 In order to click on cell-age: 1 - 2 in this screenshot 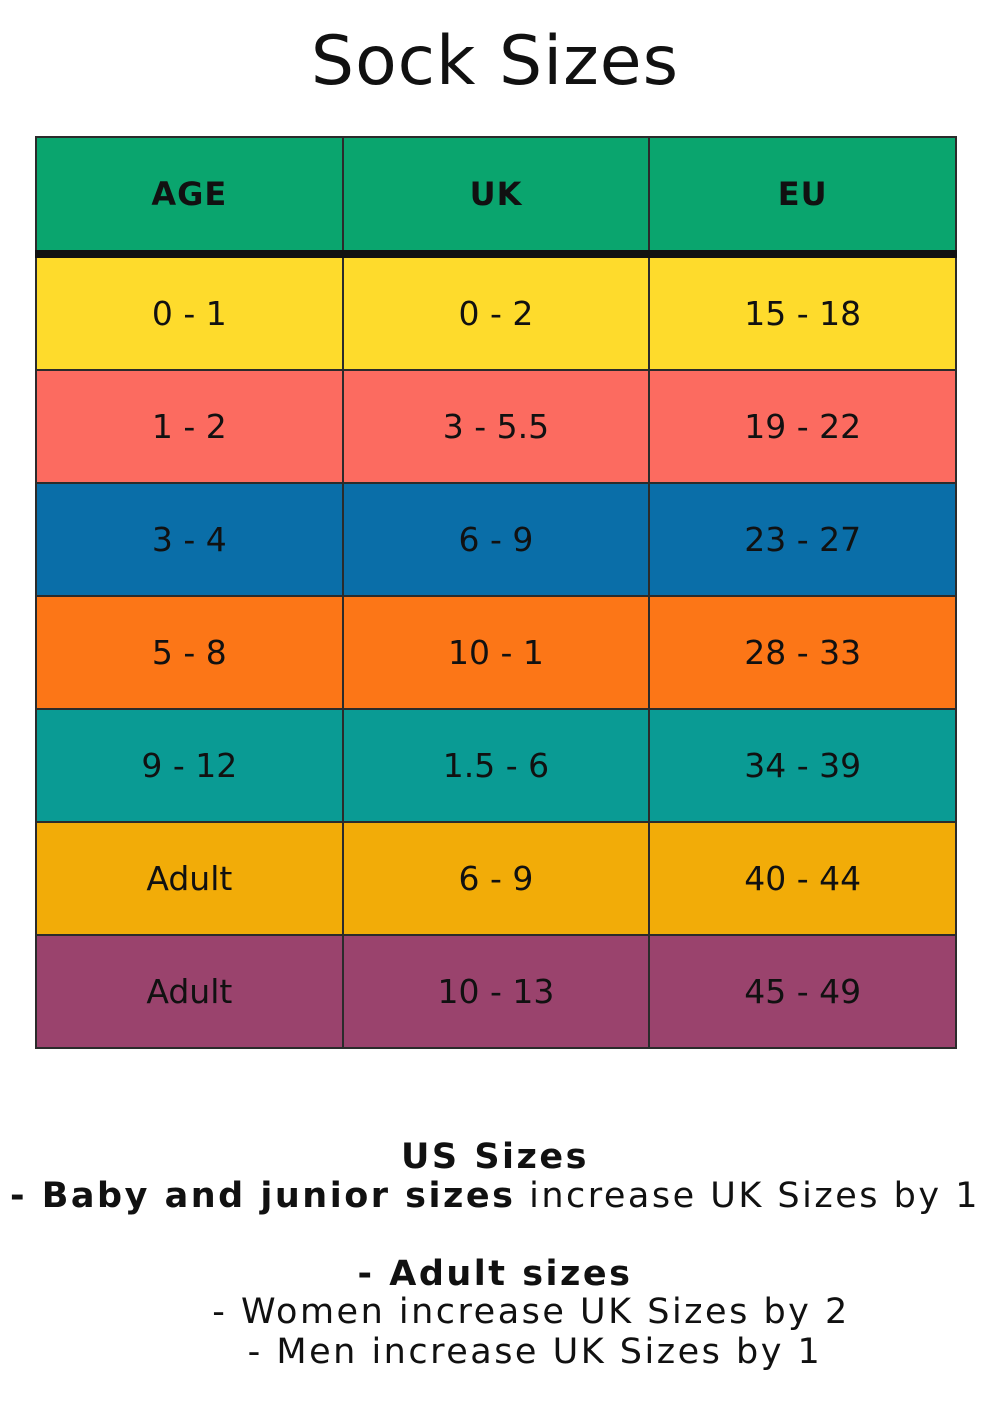, I will do `click(189, 426)`.